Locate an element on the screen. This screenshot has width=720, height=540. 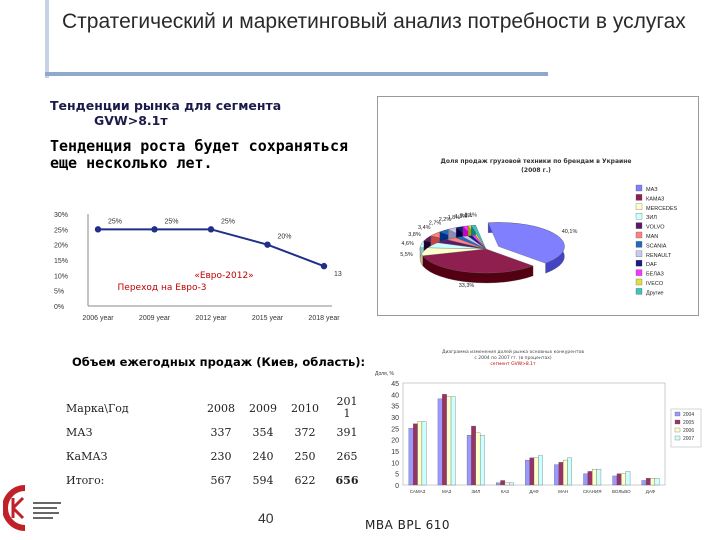
y-tick-label: 5% is located at coordinates (59, 292).